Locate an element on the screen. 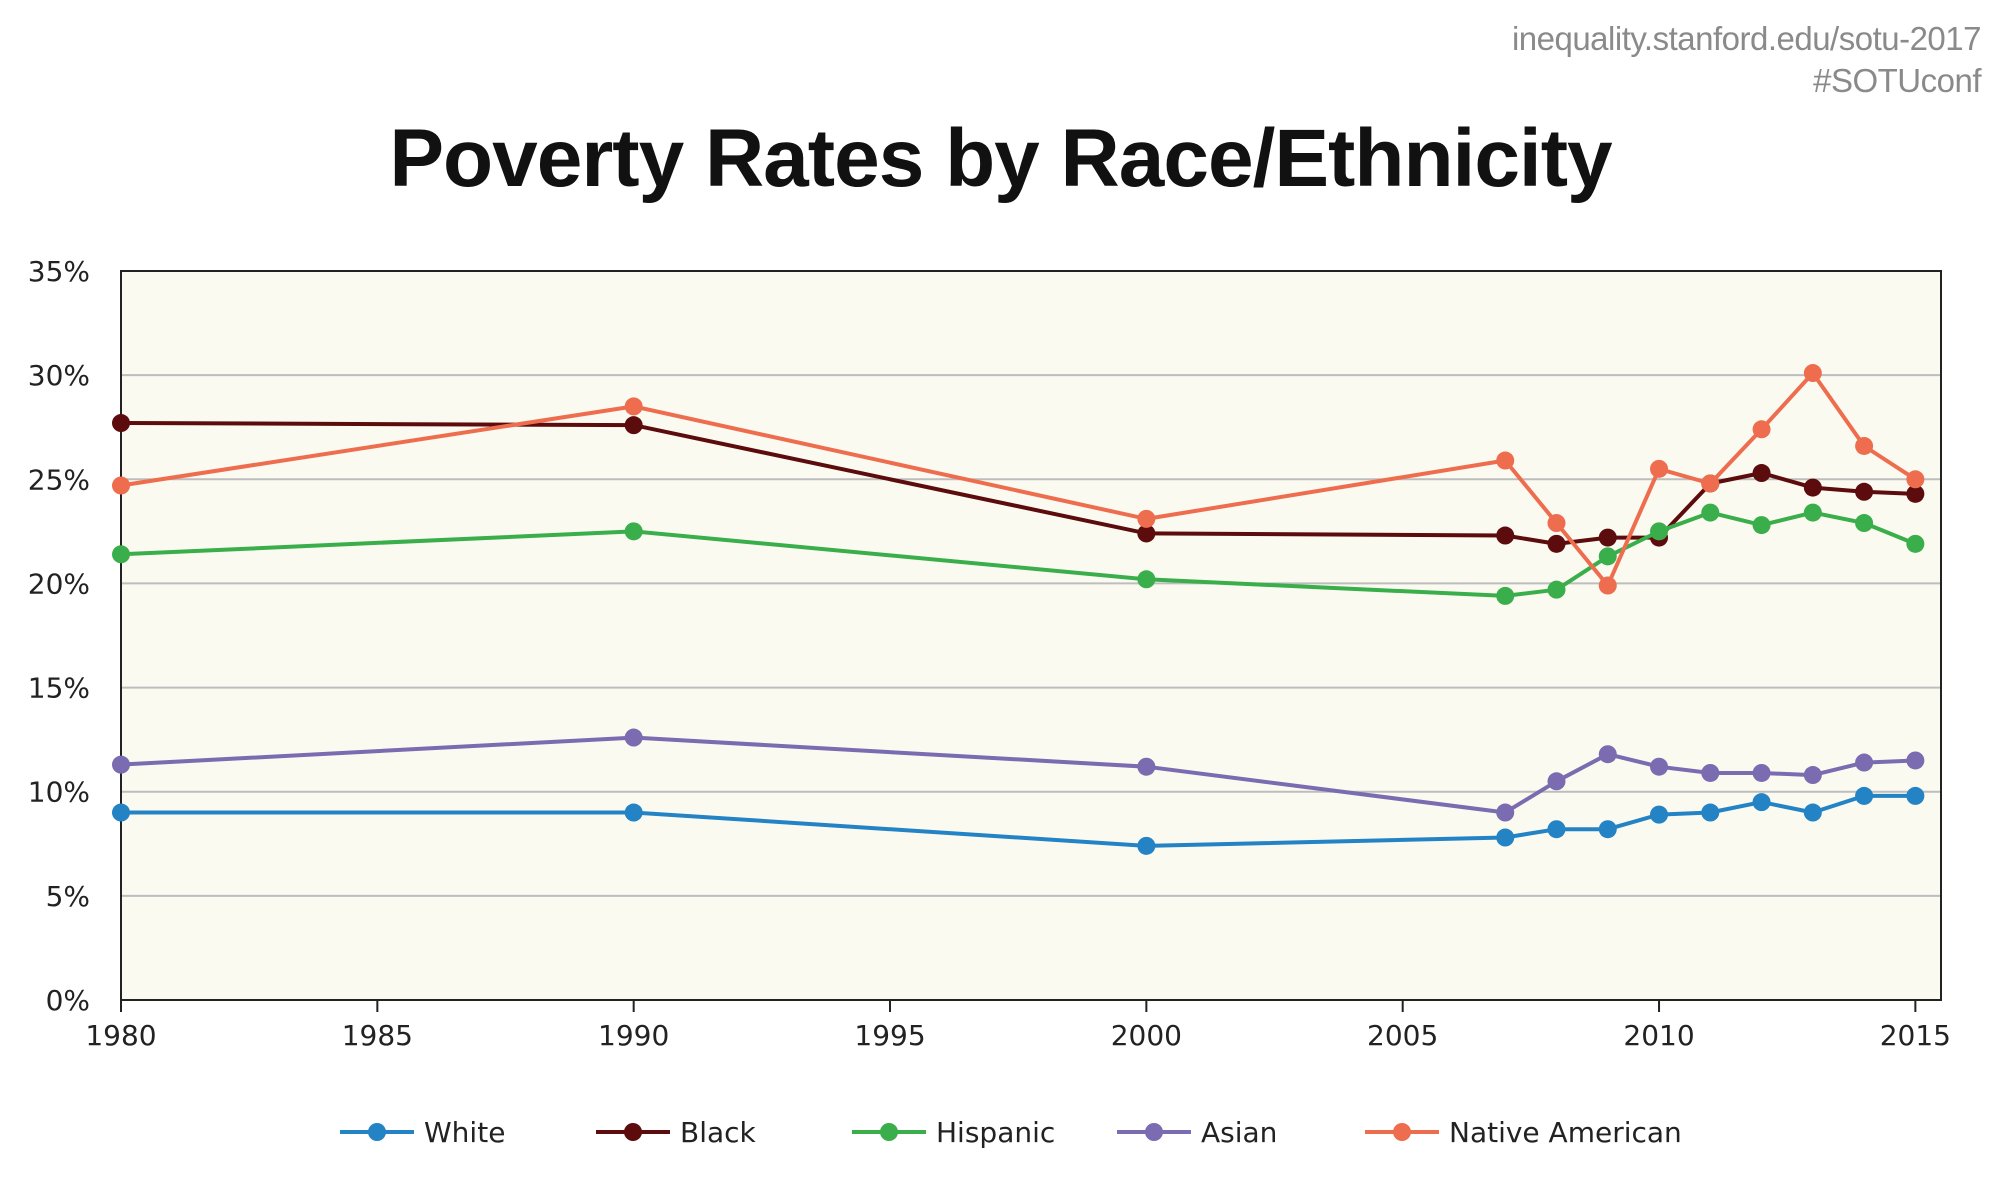  data-point-hispanic-1990 is located at coordinates (633, 531).